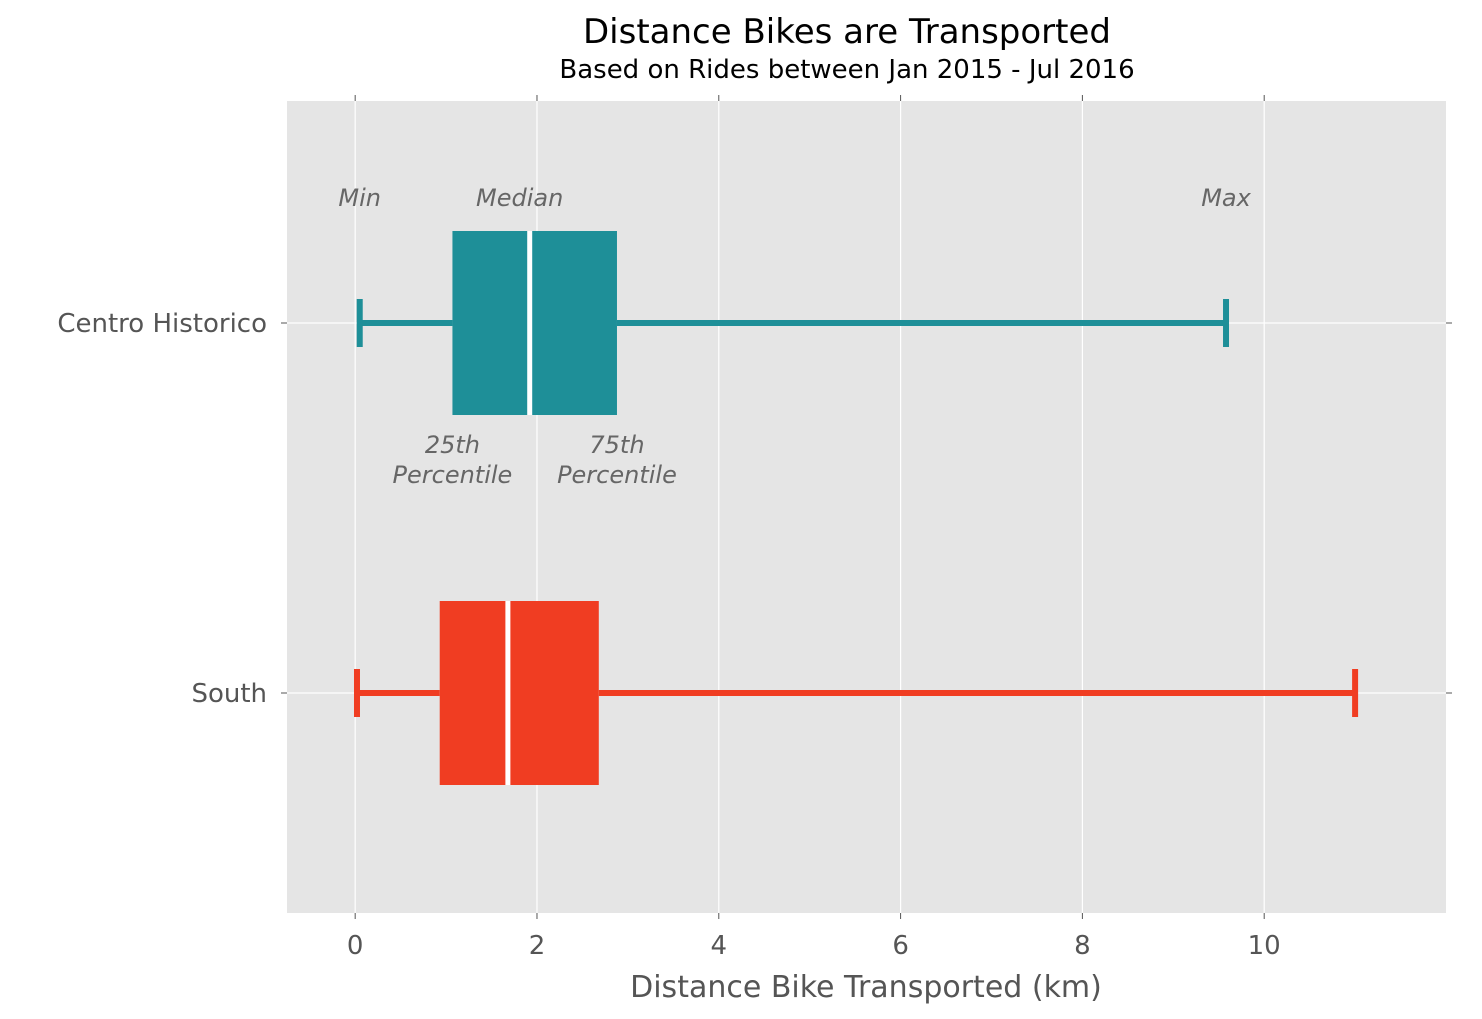  I want to click on x-tick-label: 10, so click(1264, 946).